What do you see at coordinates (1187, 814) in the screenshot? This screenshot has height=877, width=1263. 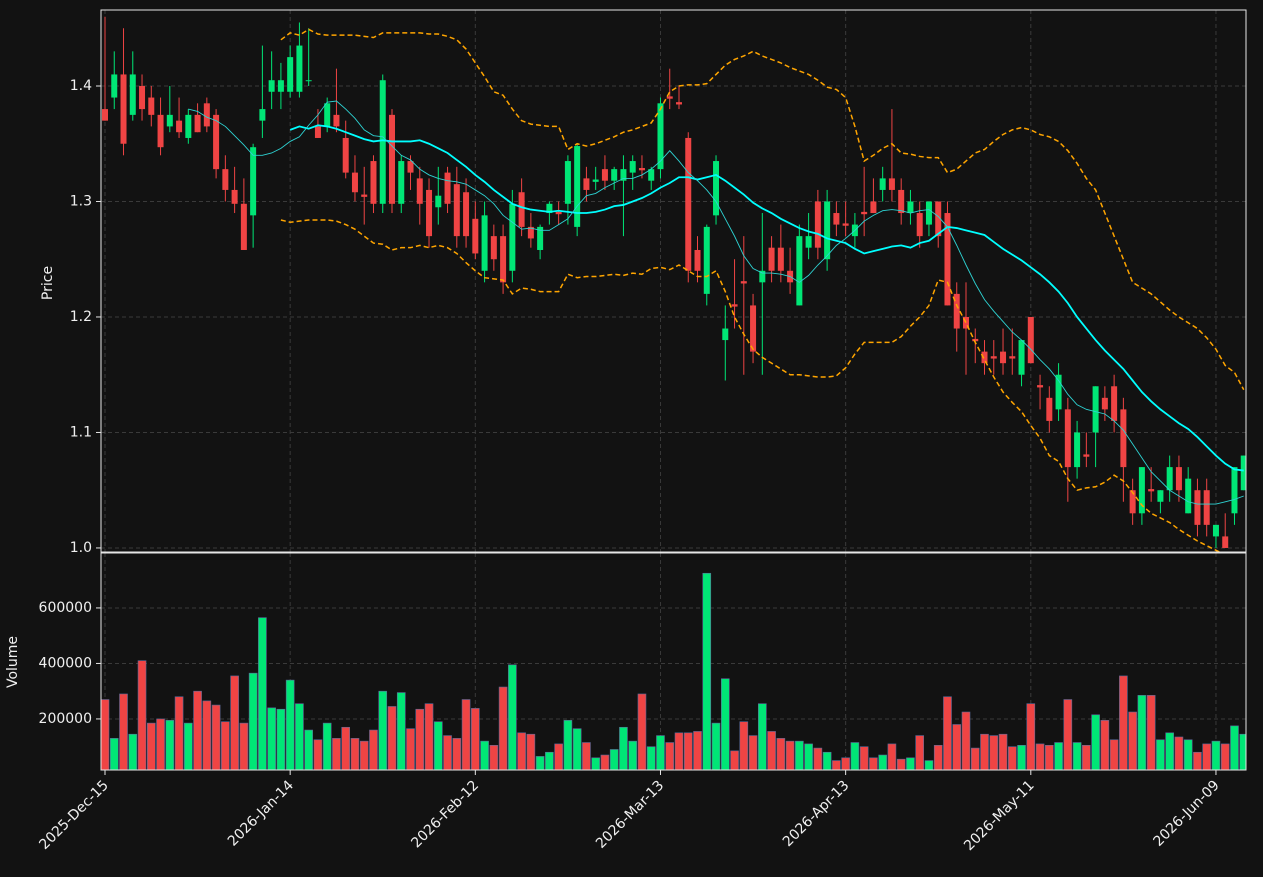 I see `x-tick-label: 2026-Jun-09` at bounding box center [1187, 814].